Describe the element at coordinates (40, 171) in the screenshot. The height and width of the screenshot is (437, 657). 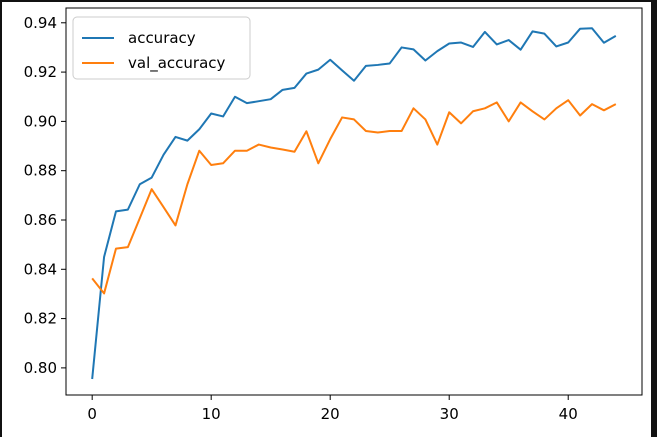
I see `y-tick-label: 0.88` at that location.